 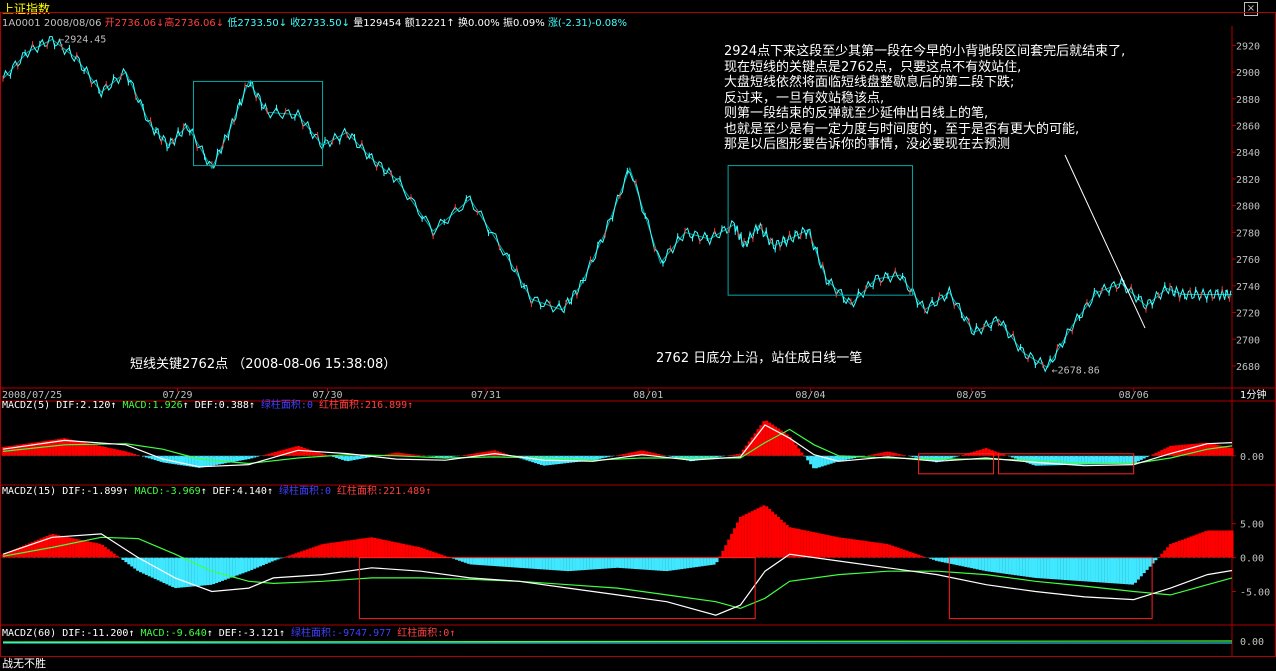 What do you see at coordinates (152, 405) in the screenshot?
I see `indicator-value: MACD:1.926` at bounding box center [152, 405].